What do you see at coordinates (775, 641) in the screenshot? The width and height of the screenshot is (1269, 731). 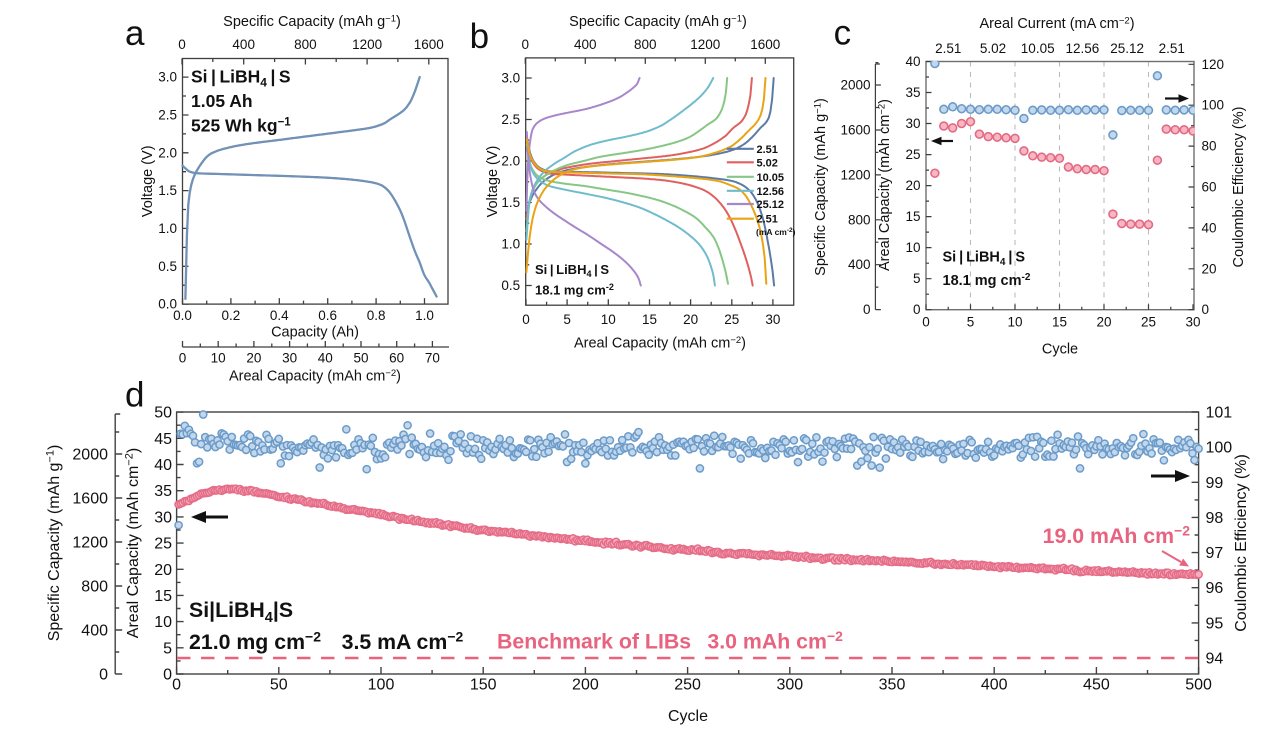 I see `svg-text: 3.0 mAh cm−2` at bounding box center [775, 641].